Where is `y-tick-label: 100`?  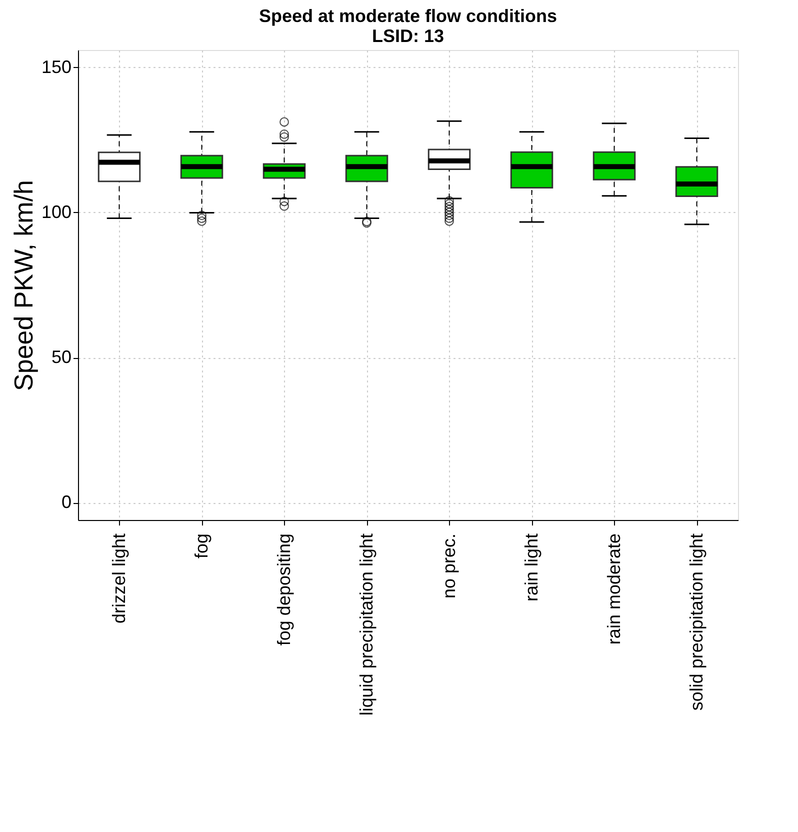 y-tick-label: 100 is located at coordinates (56, 212).